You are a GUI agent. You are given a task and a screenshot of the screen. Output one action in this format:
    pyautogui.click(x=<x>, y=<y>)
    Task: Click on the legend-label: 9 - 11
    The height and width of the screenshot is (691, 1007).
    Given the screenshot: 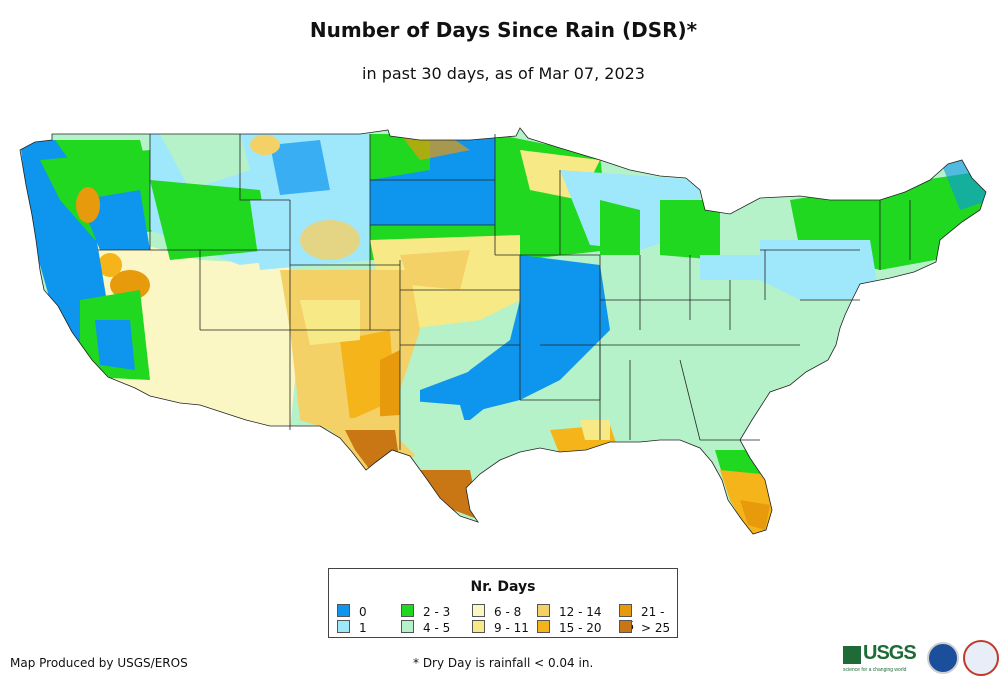 What is the action you would take?
    pyautogui.click(x=511, y=628)
    